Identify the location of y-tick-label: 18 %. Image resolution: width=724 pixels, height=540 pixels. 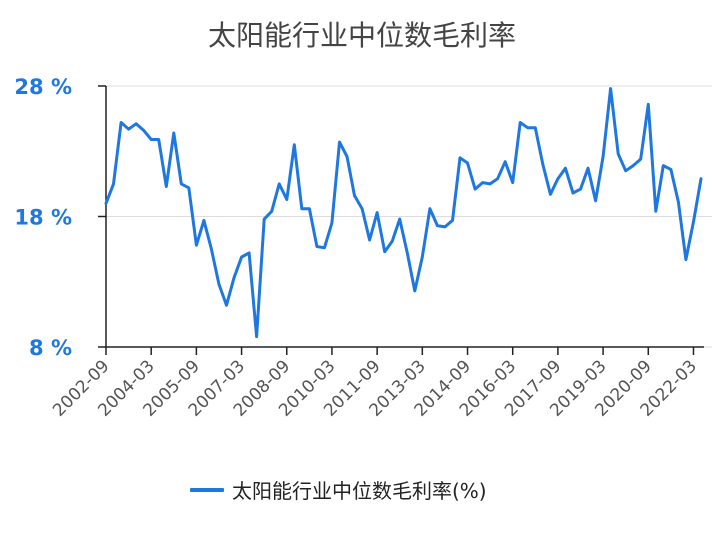
(43, 218).